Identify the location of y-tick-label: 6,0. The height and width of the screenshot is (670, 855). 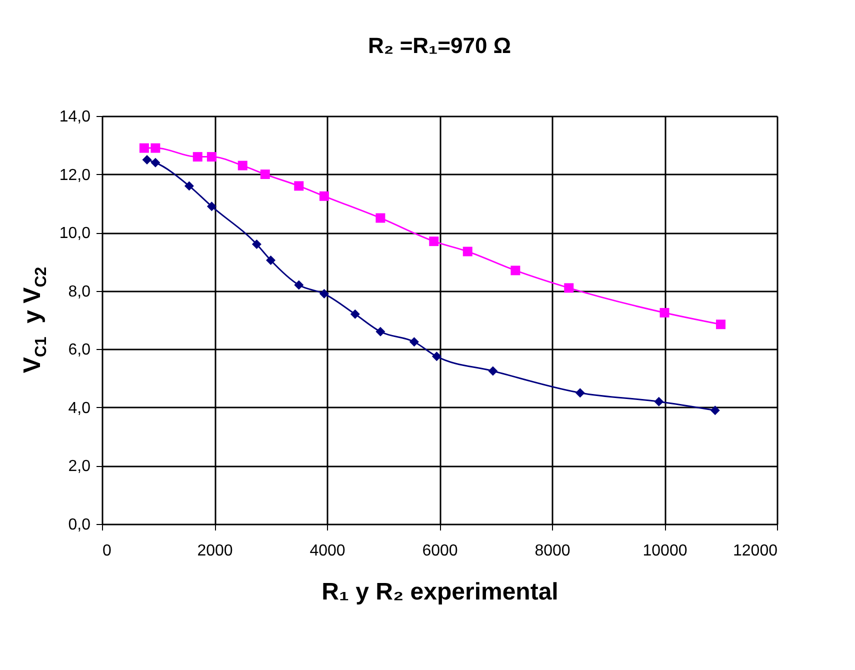
(79, 350).